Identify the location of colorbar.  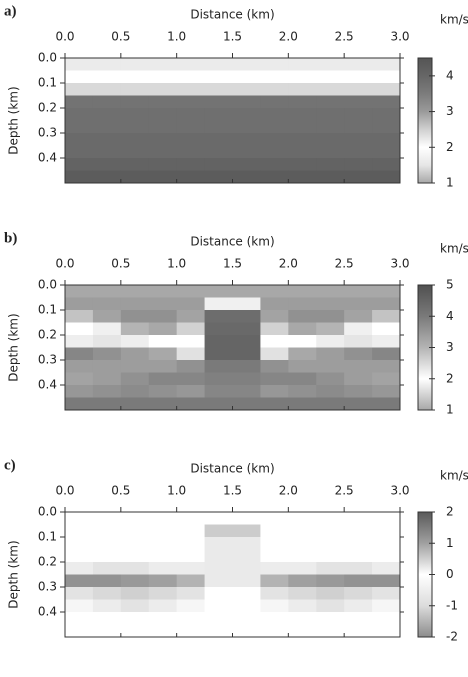
(425, 120).